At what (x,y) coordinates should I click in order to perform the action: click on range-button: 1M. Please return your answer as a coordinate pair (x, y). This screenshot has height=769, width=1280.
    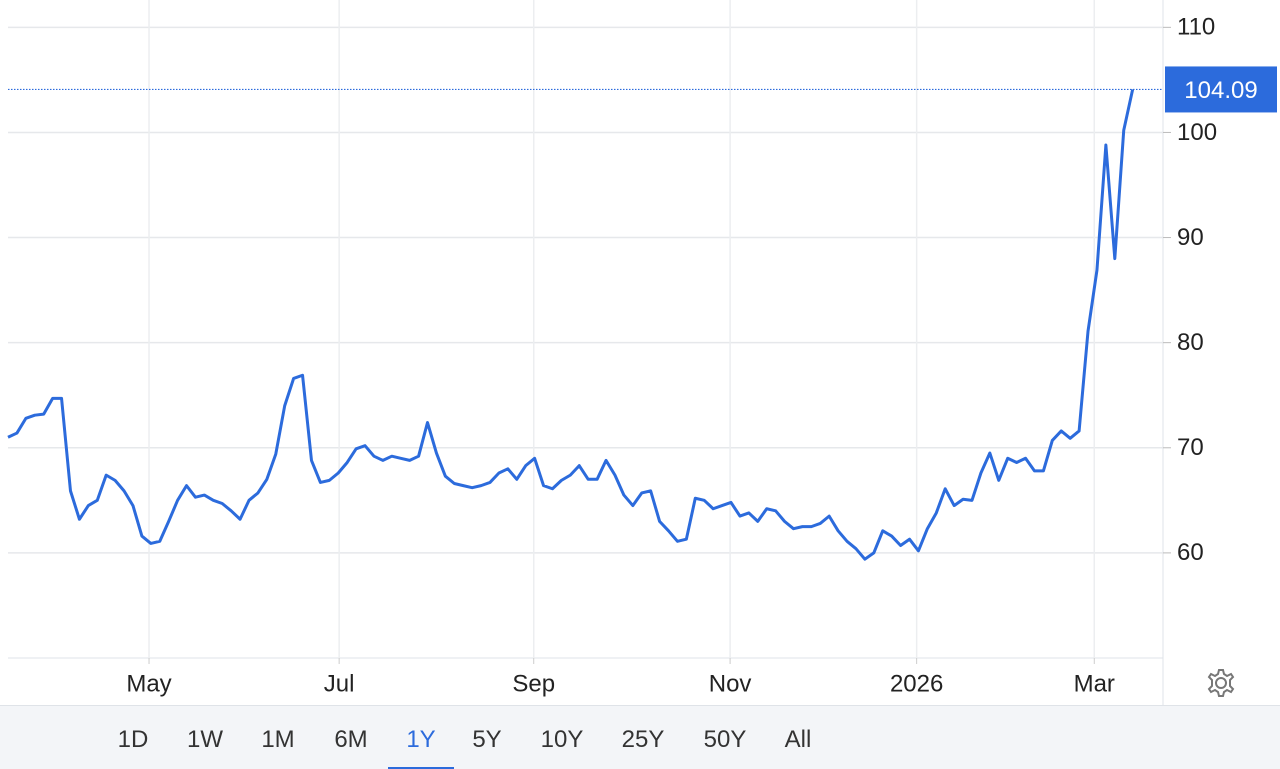
    Looking at the image, I should click on (278, 739).